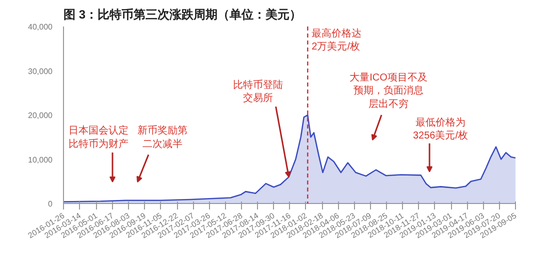  What do you see at coordinates (389, 91) in the screenshot?
I see `annotation: 大量ICO项目不及预期，负面消息层出不穷` at bounding box center [389, 91].